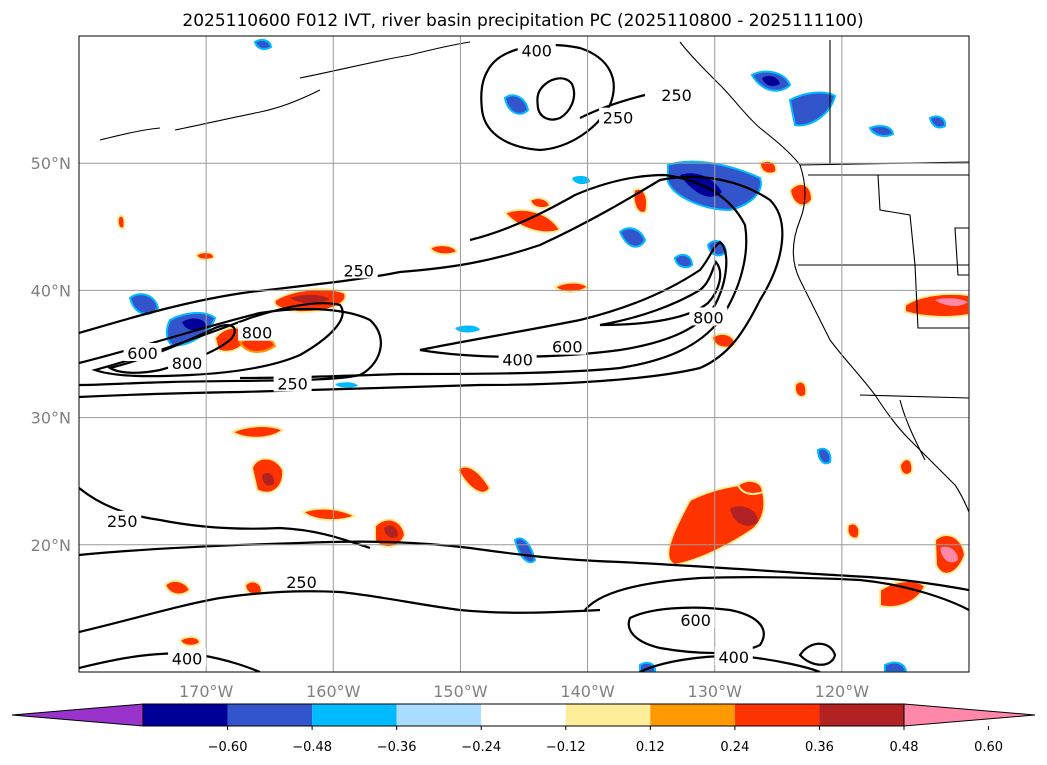 The width and height of the screenshot is (1047, 765). What do you see at coordinates (51, 418) in the screenshot?
I see `lat-tick-label: 30°N` at bounding box center [51, 418].